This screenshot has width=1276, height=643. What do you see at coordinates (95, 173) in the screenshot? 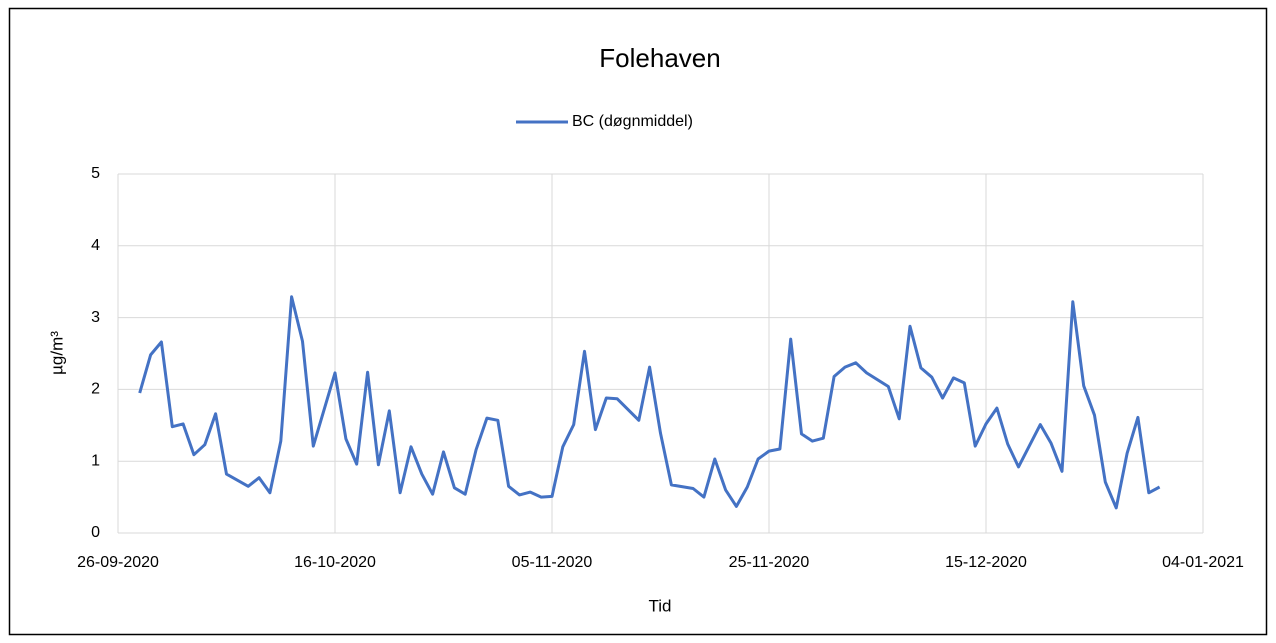
I see `y-tick-label: 5` at bounding box center [95, 173].